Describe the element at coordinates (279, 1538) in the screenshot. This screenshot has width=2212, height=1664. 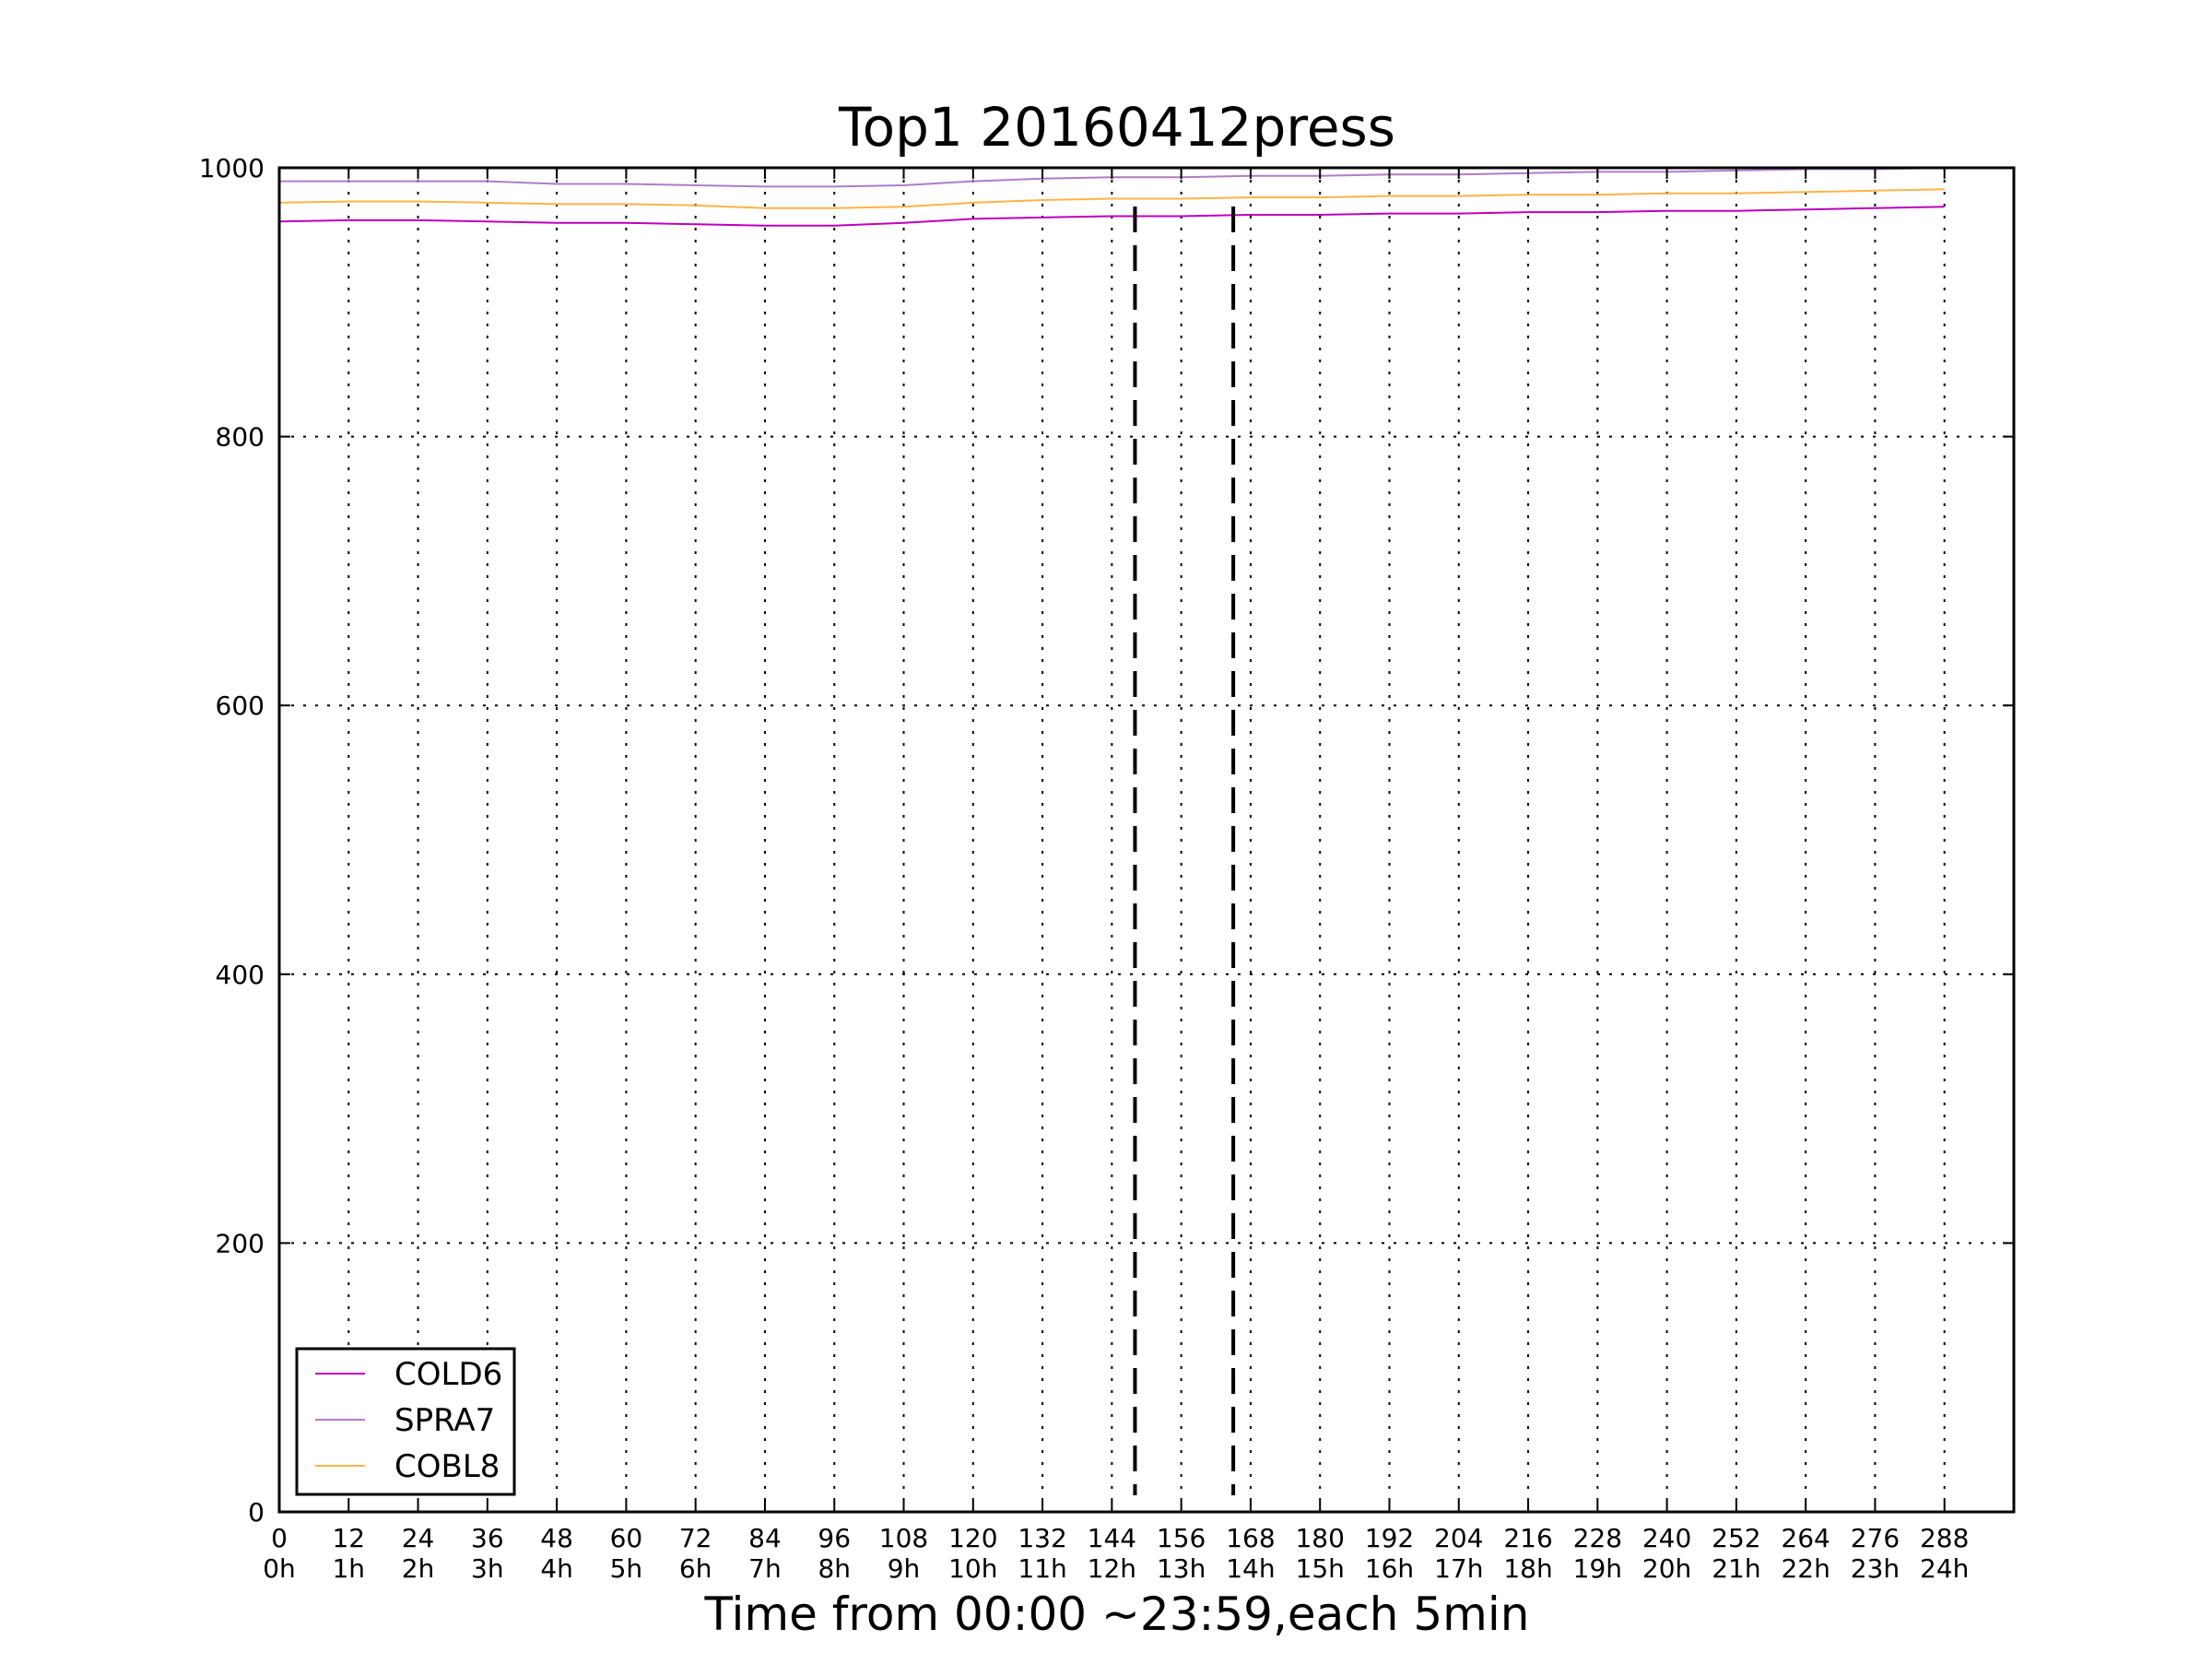
I see `x-tick-label: 0` at that location.